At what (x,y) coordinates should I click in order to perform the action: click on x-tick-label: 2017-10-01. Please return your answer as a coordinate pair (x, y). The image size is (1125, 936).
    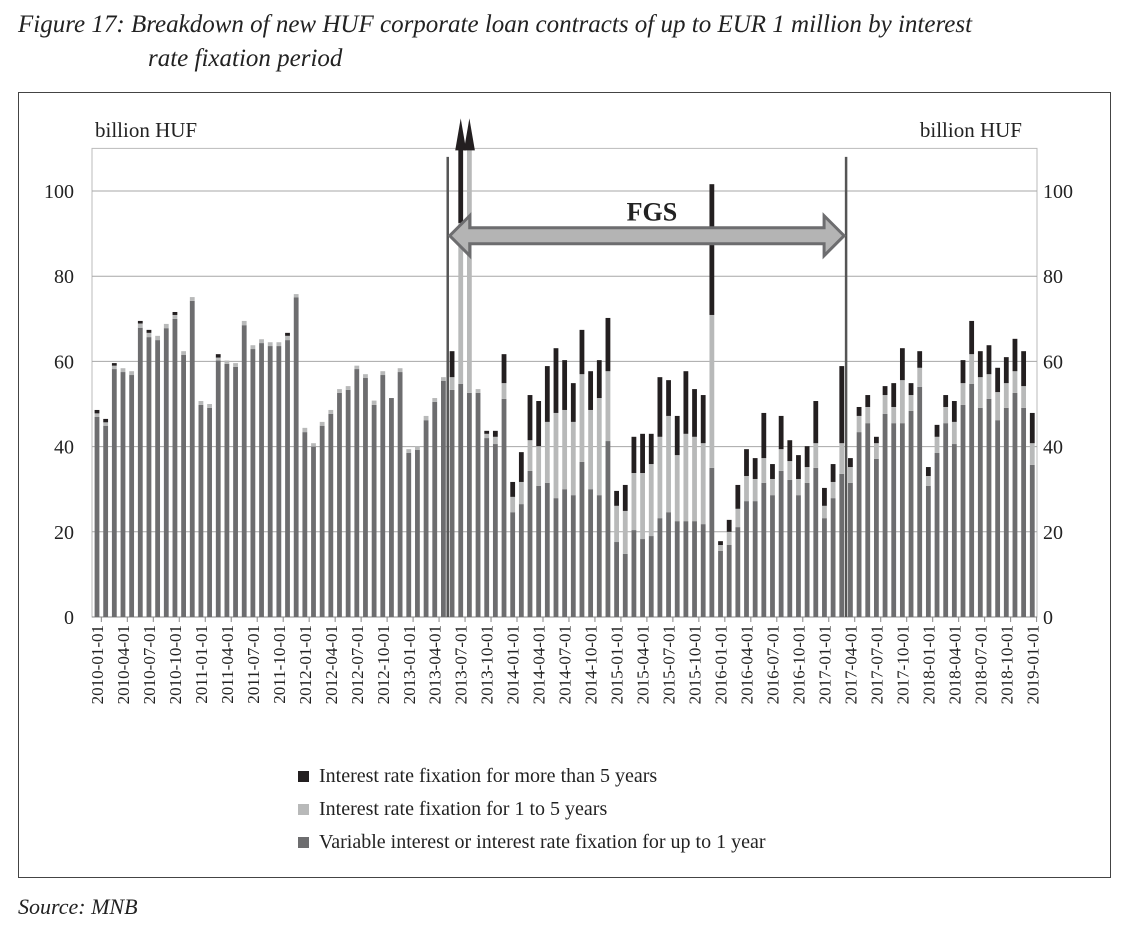
    Looking at the image, I should click on (902, 664).